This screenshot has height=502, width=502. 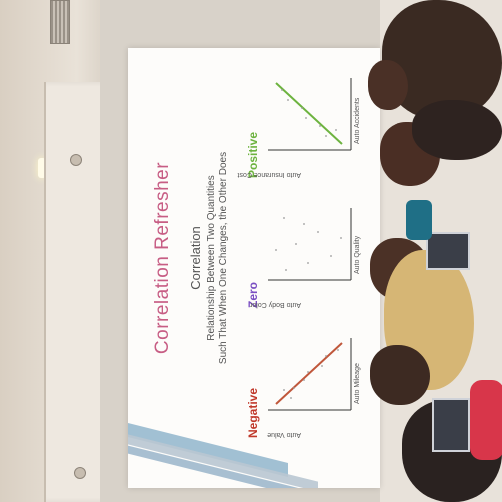 What do you see at coordinates (211, 258) in the screenshot?
I see `description-line-1: Relationship Between Two Quantities` at bounding box center [211, 258].